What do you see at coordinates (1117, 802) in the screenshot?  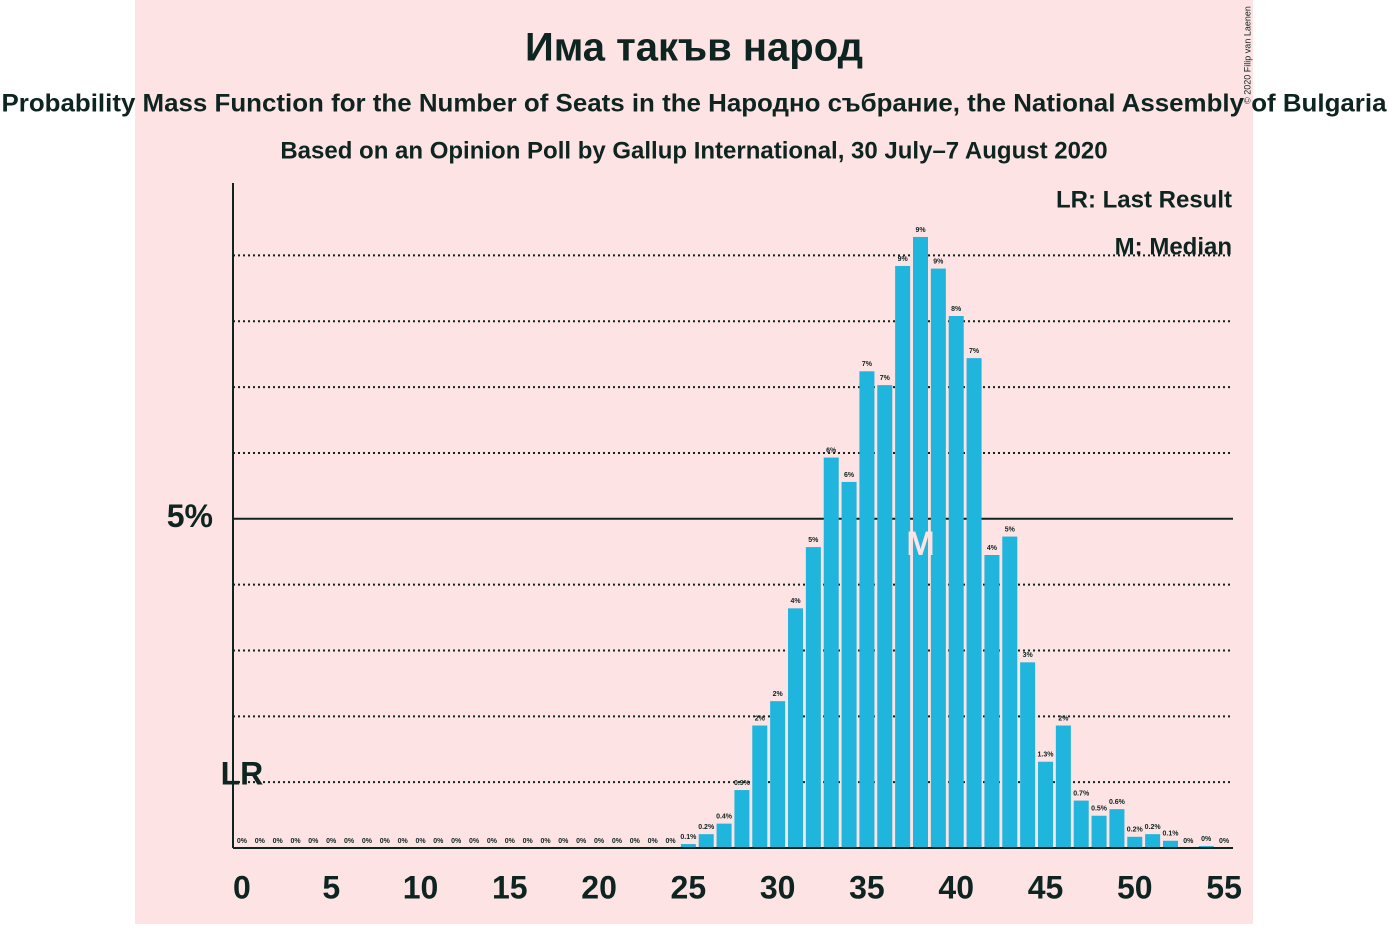 I see `value-label: 0.6%` at bounding box center [1117, 802].